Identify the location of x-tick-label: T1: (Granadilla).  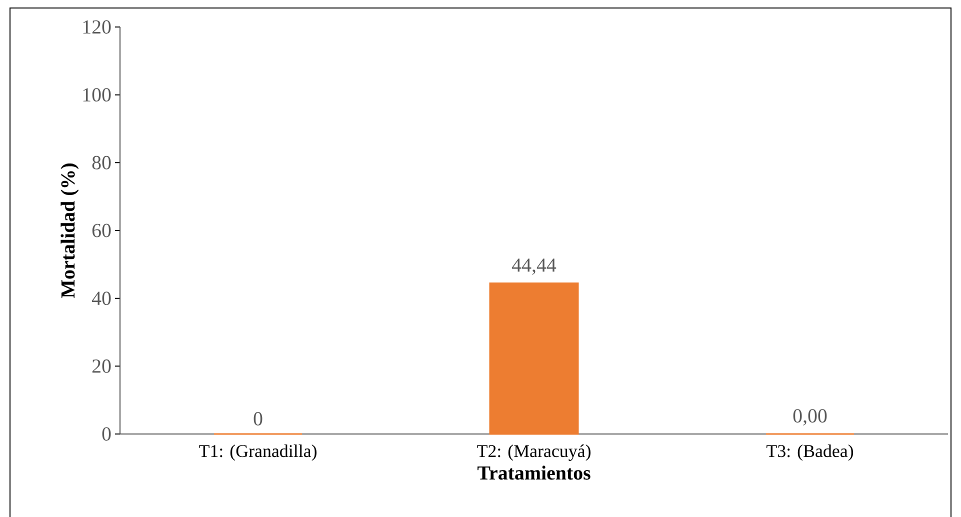
(257, 452).